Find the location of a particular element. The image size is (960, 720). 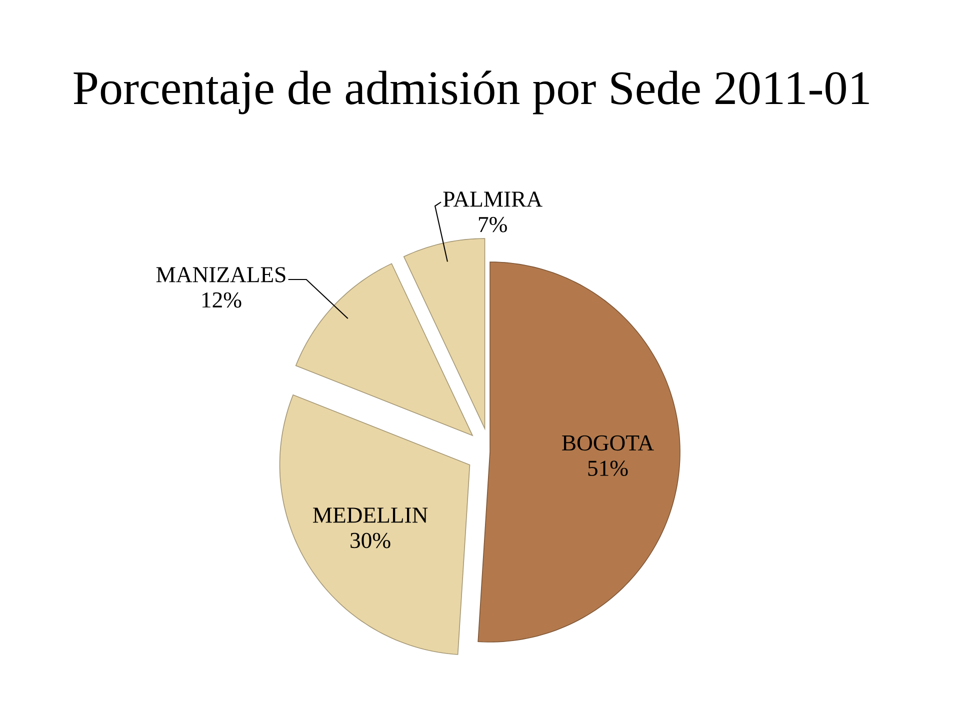

slice-label: PALMIRA is located at coordinates (492, 199).